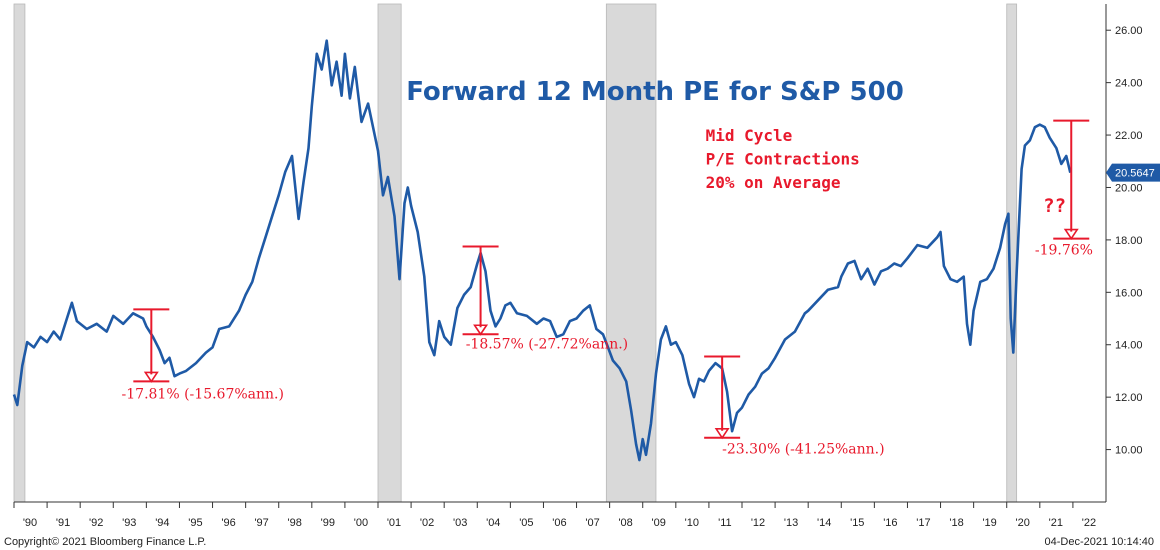  Describe the element at coordinates (427, 523) in the screenshot. I see `x-tick-label: '02` at that location.